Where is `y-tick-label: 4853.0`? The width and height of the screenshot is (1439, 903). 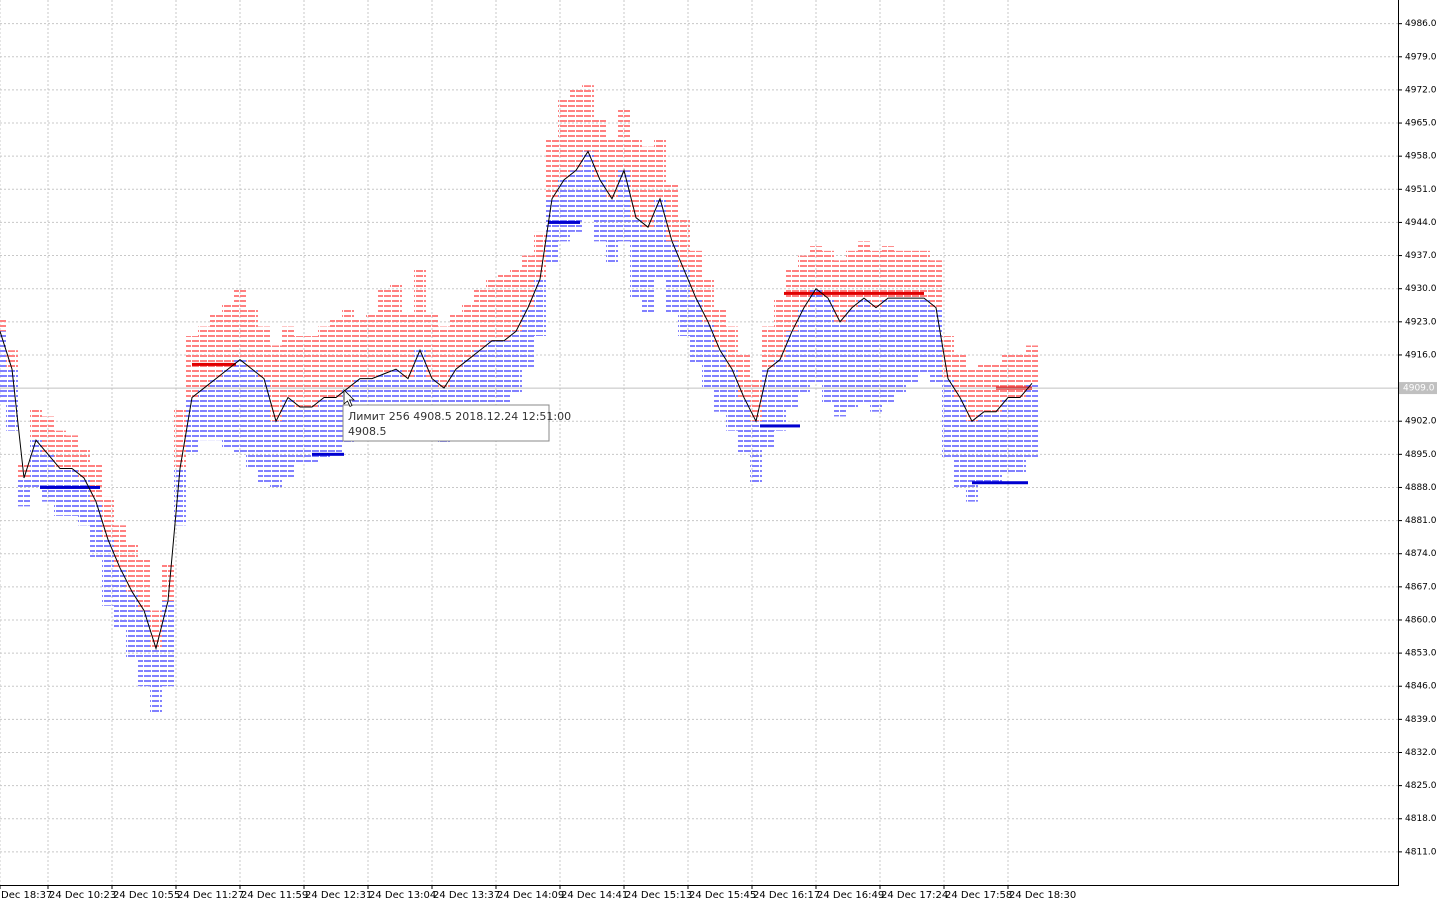
y-tick-label: 4853.0 is located at coordinates (1421, 654).